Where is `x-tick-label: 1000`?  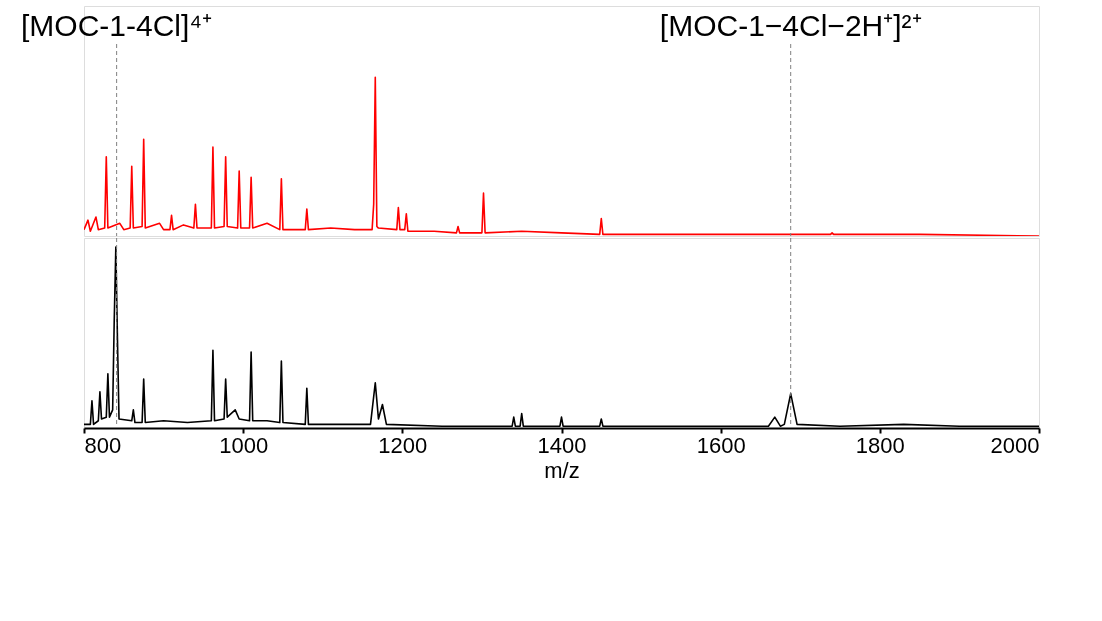 x-tick-label: 1000 is located at coordinates (244, 445).